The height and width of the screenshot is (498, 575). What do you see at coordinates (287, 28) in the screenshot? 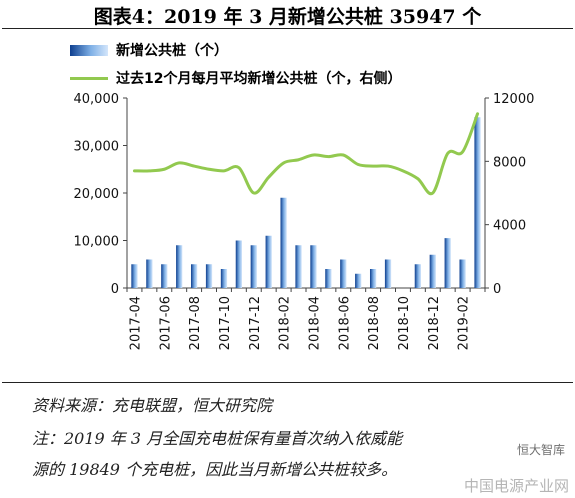
I see `top-rule` at bounding box center [287, 28].